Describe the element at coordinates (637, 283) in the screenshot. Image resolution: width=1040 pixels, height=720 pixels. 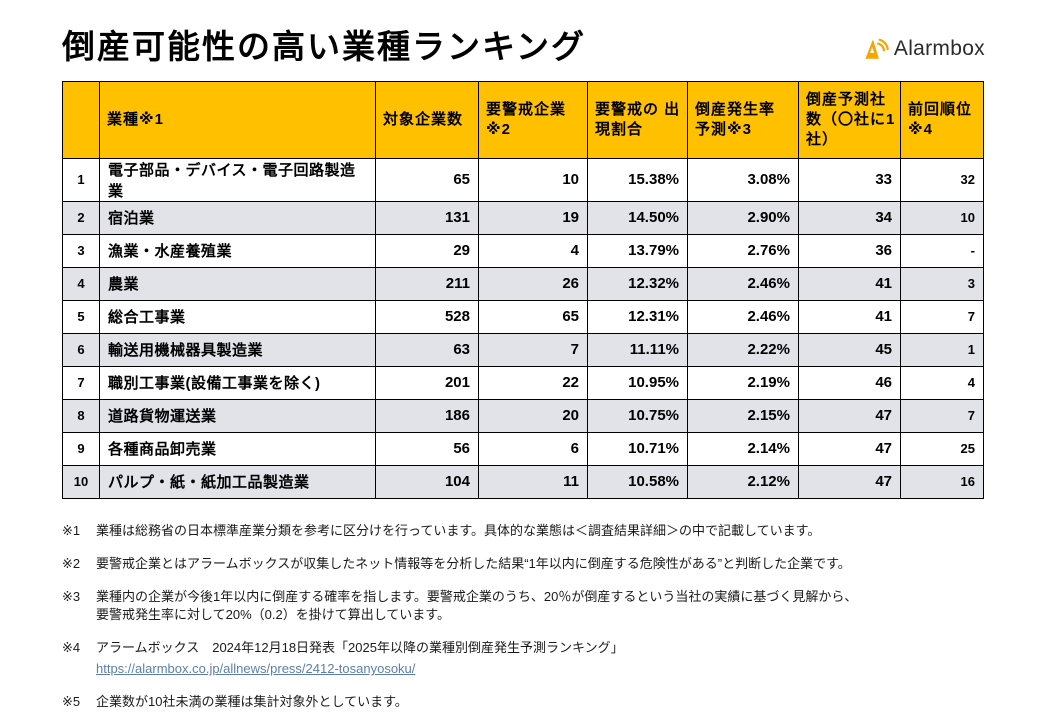
I see `cell-ratio: 12.32%` at that location.